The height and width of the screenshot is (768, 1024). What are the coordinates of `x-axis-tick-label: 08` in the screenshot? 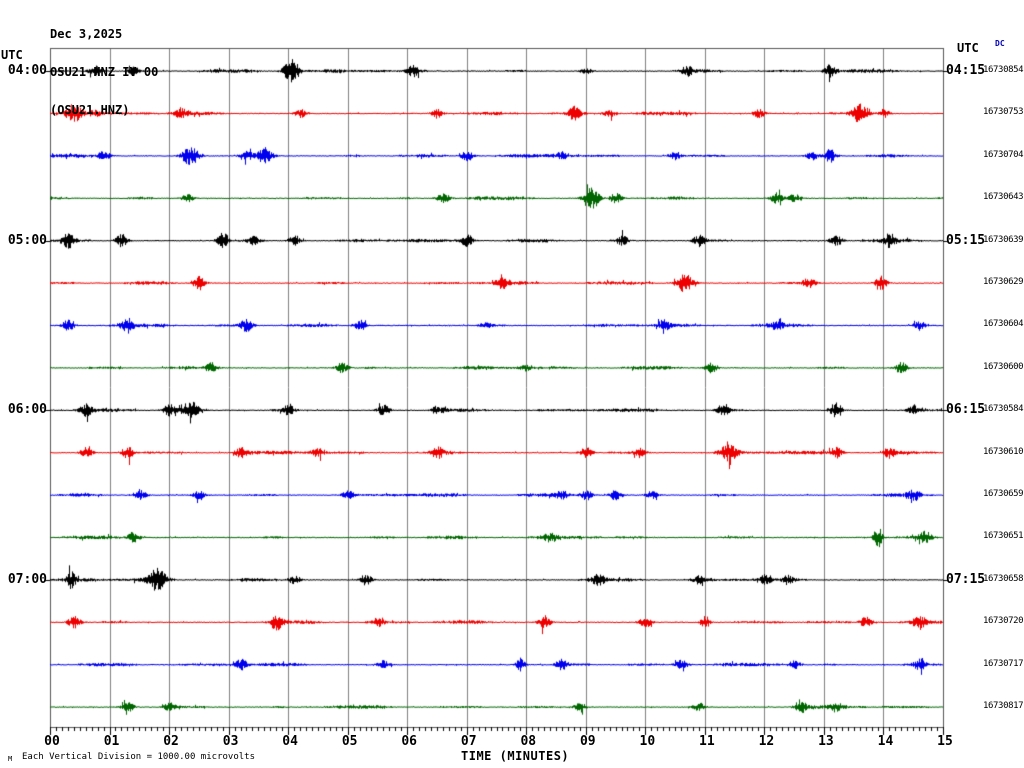 It's located at (528, 741).